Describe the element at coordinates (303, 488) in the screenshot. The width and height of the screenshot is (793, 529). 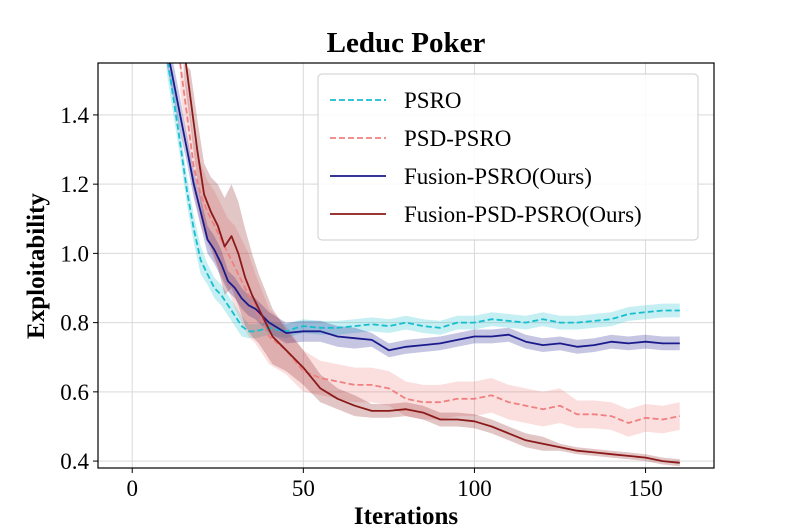
I see `x-tick-label: 50` at that location.